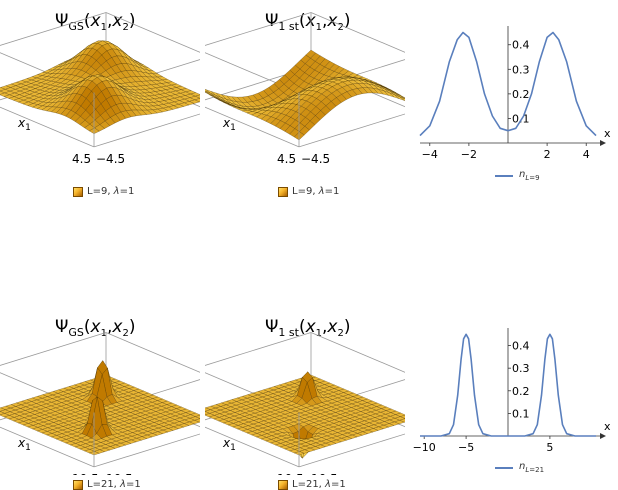 This screenshot has width=618, height=490. Describe the element at coordinates (517, 175) in the screenshot. I see `legend: nL=9` at that location.